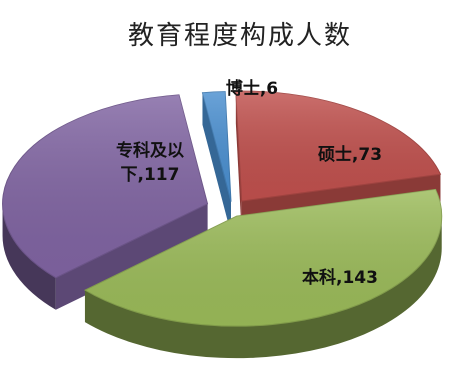 The height and width of the screenshot is (374, 456). I want to click on slice-label-line: 硕士,73, so click(350, 154).